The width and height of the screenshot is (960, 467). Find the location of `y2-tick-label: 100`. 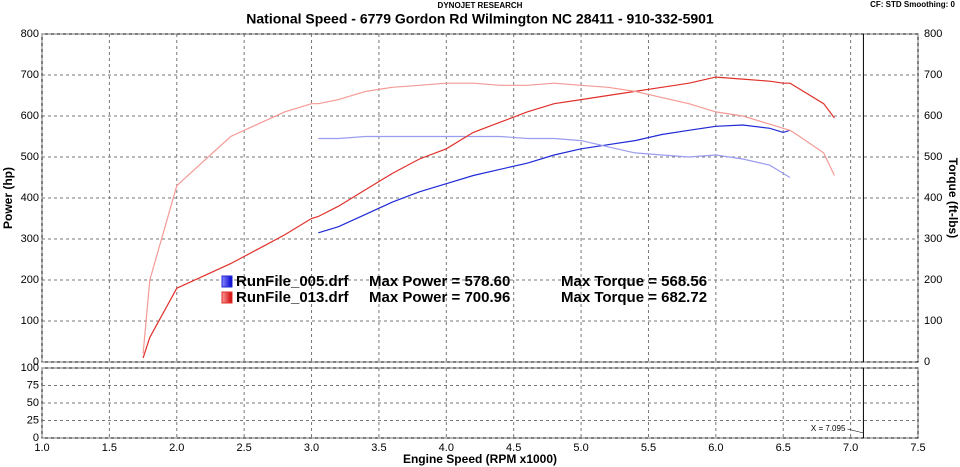

y2-tick-label: 100 is located at coordinates (933, 321).